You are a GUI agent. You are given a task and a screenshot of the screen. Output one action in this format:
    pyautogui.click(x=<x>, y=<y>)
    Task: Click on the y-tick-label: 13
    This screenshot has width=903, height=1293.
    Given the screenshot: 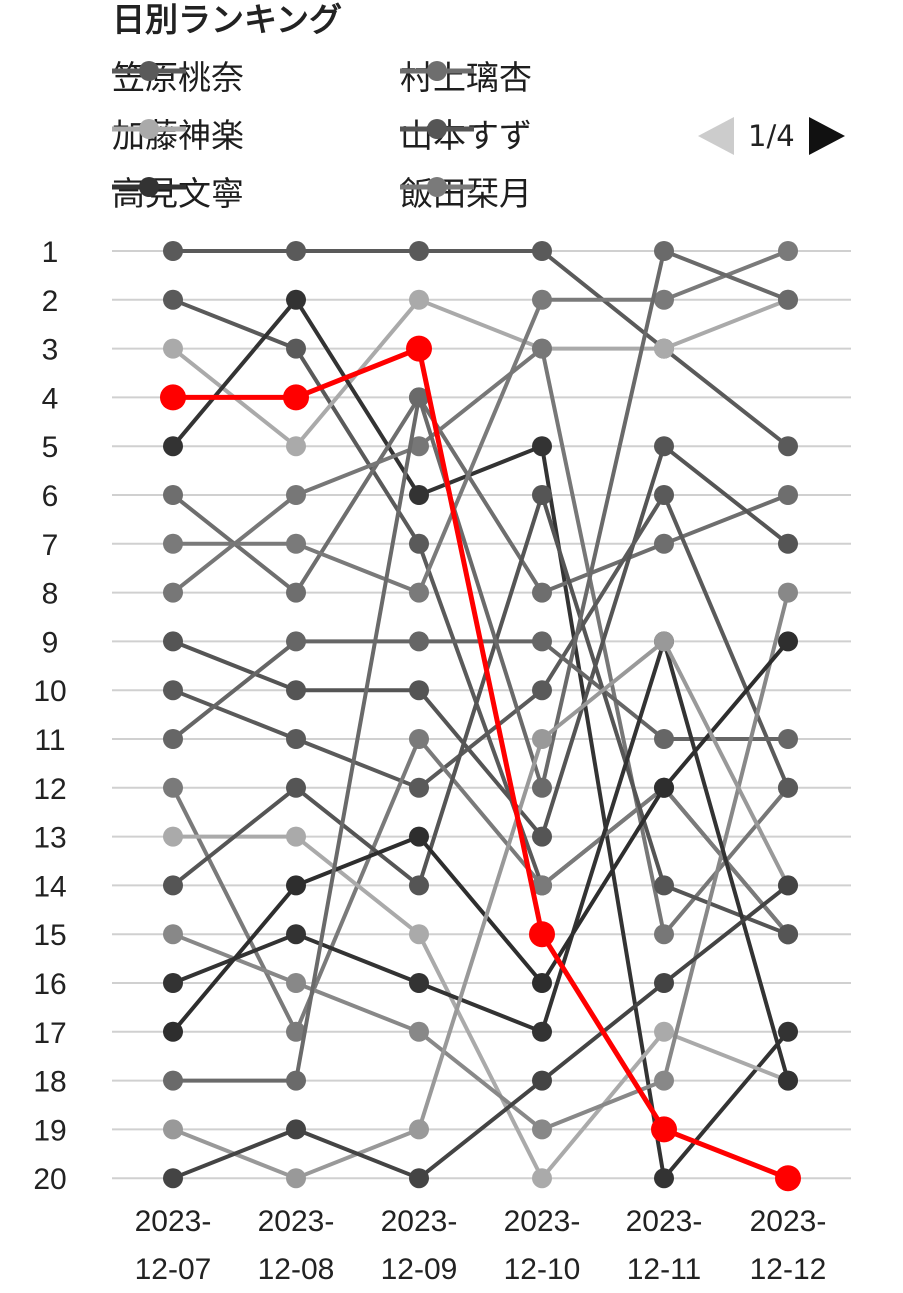 What is the action you would take?
    pyautogui.click(x=49, y=838)
    